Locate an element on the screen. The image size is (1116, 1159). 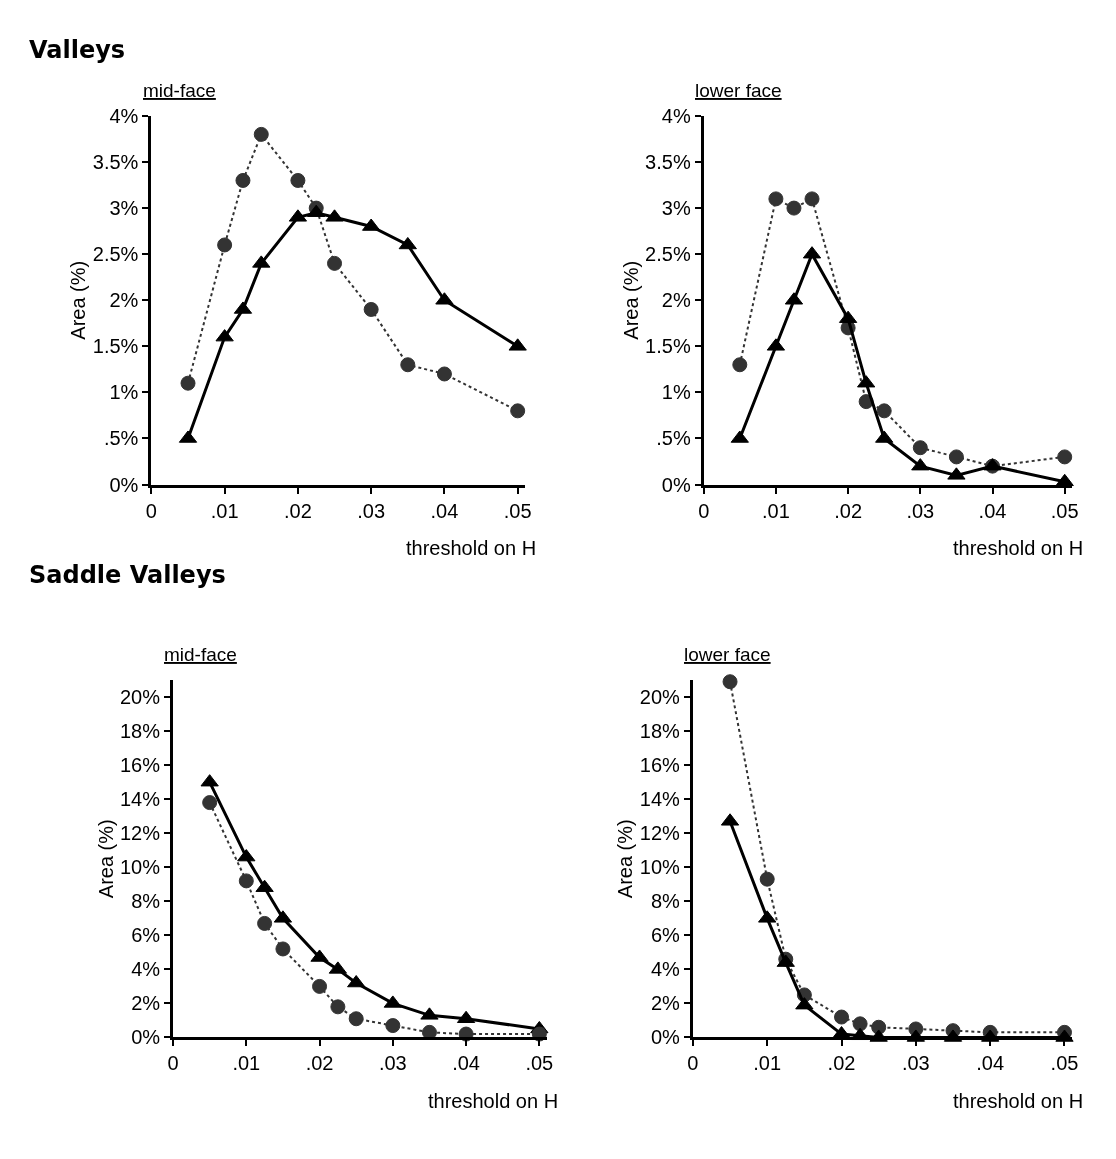
text: Valleys is located at coordinates (77, 50).